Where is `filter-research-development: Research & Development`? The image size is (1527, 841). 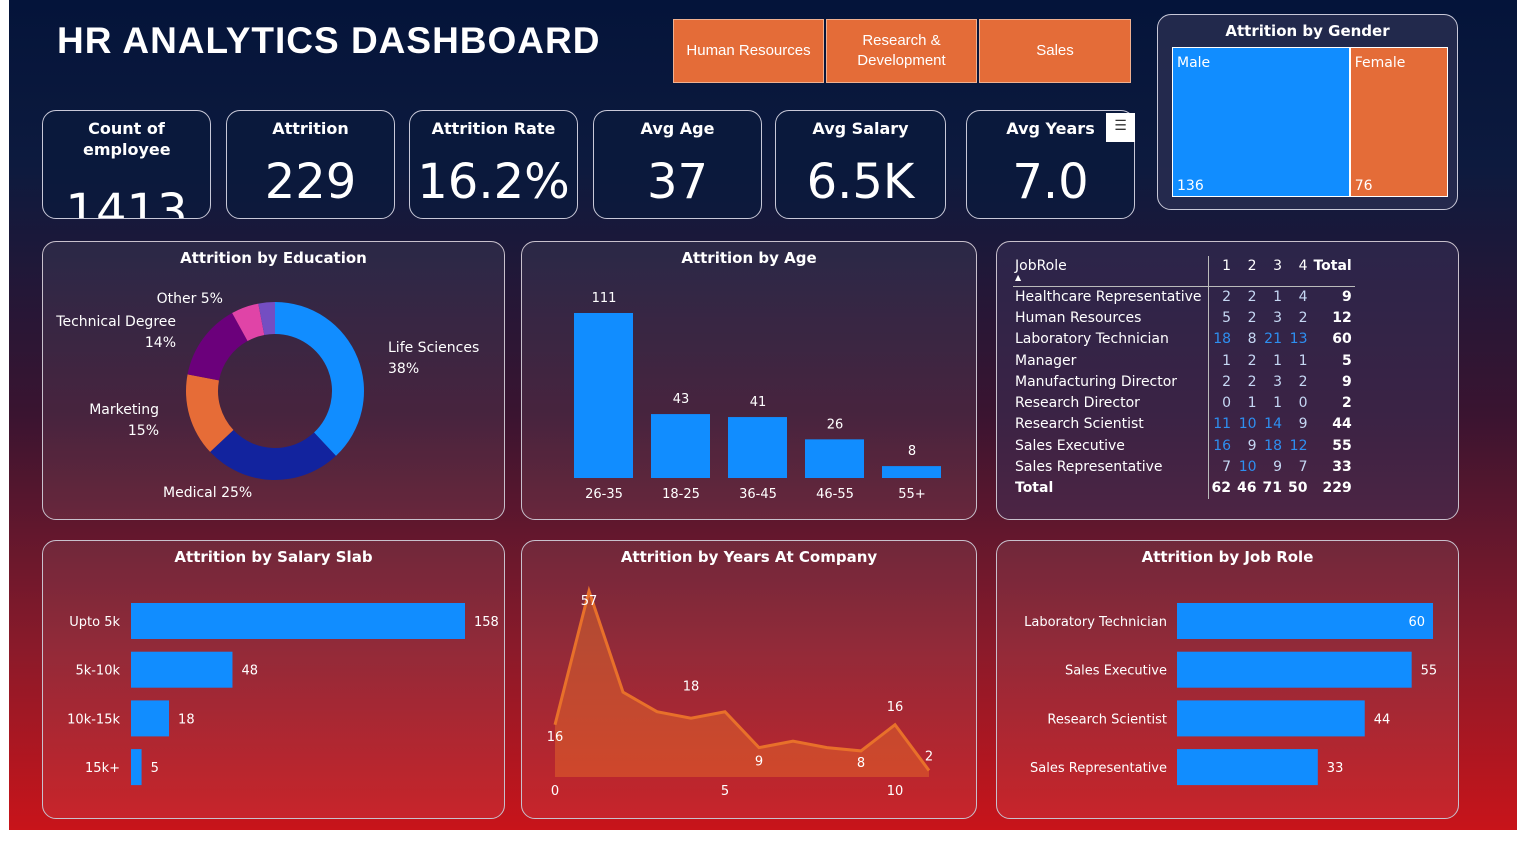 filter-research-development: Research & Development is located at coordinates (901, 51).